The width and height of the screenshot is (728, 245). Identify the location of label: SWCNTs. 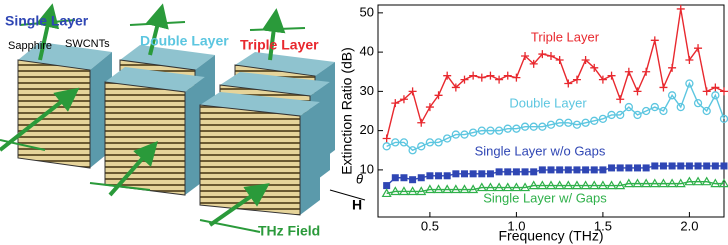
(87, 44).